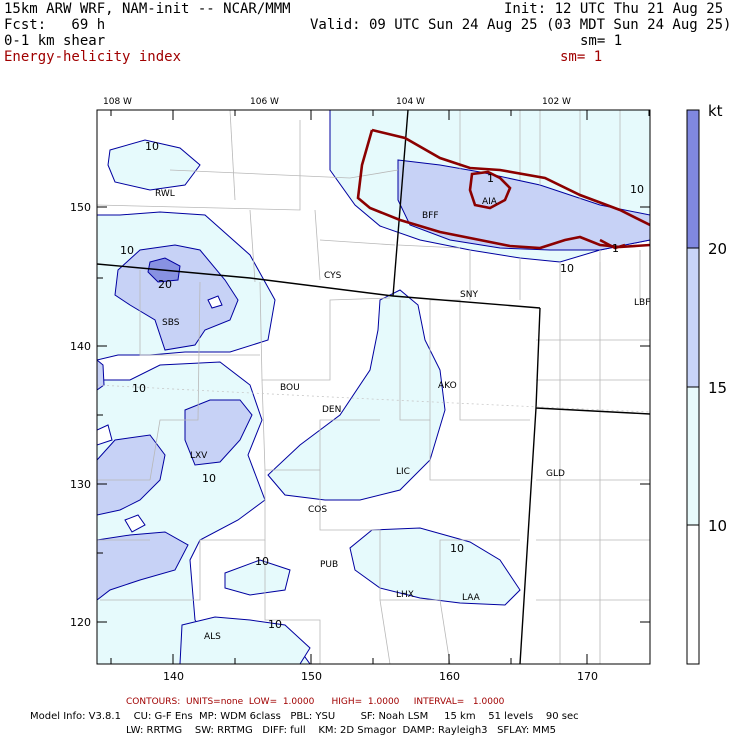 The image size is (740, 740). What do you see at coordinates (311, 676) in the screenshot?
I see `x-tick-label: 150` at bounding box center [311, 676].